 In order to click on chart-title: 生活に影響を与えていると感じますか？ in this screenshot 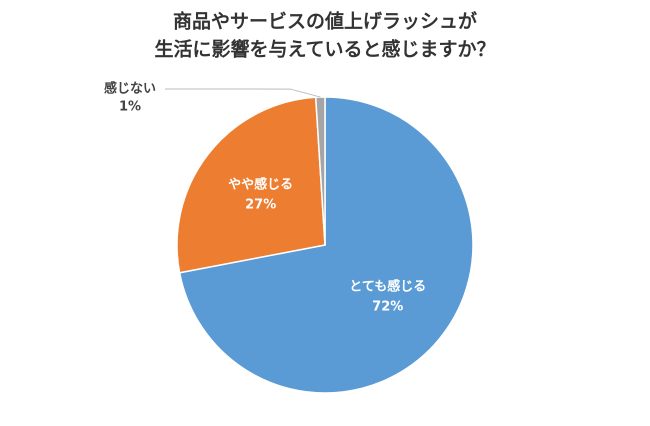, I will do `click(324, 49)`.